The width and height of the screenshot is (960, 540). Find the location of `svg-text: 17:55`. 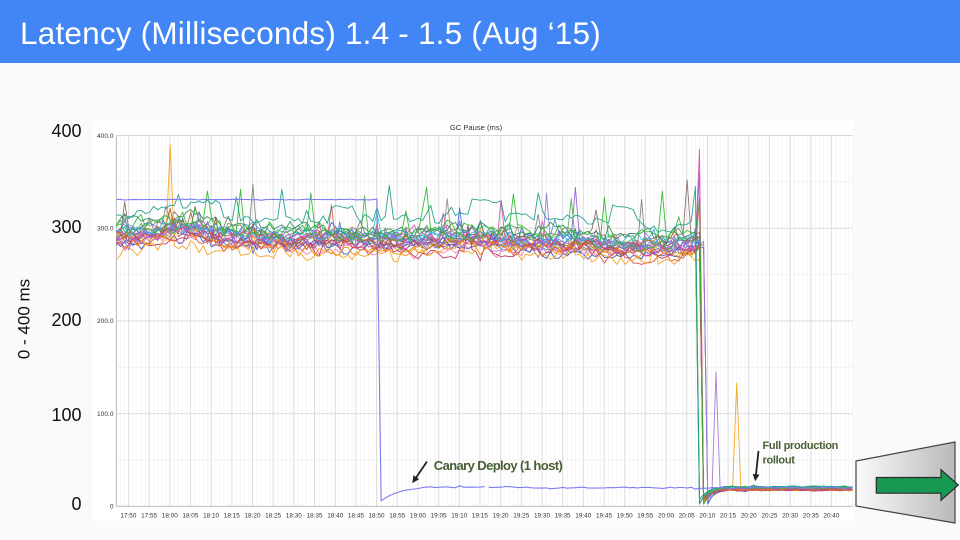

svg-text: 17:55 is located at coordinates (149, 516).